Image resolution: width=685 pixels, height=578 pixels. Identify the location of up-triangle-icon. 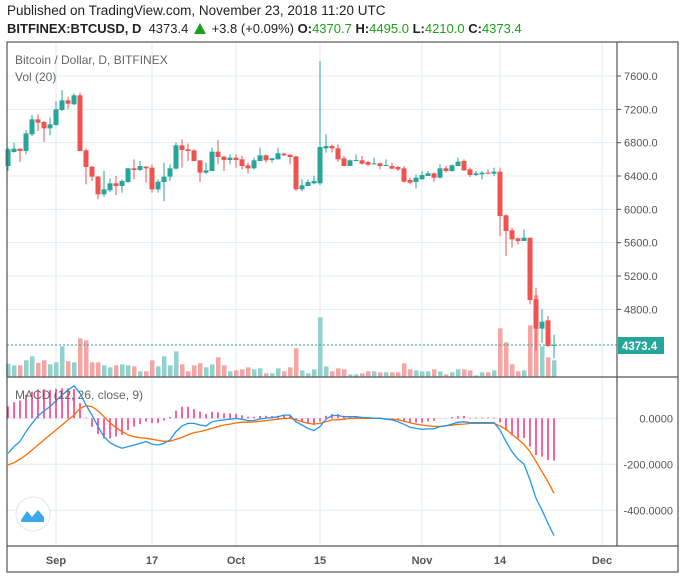
(199, 28).